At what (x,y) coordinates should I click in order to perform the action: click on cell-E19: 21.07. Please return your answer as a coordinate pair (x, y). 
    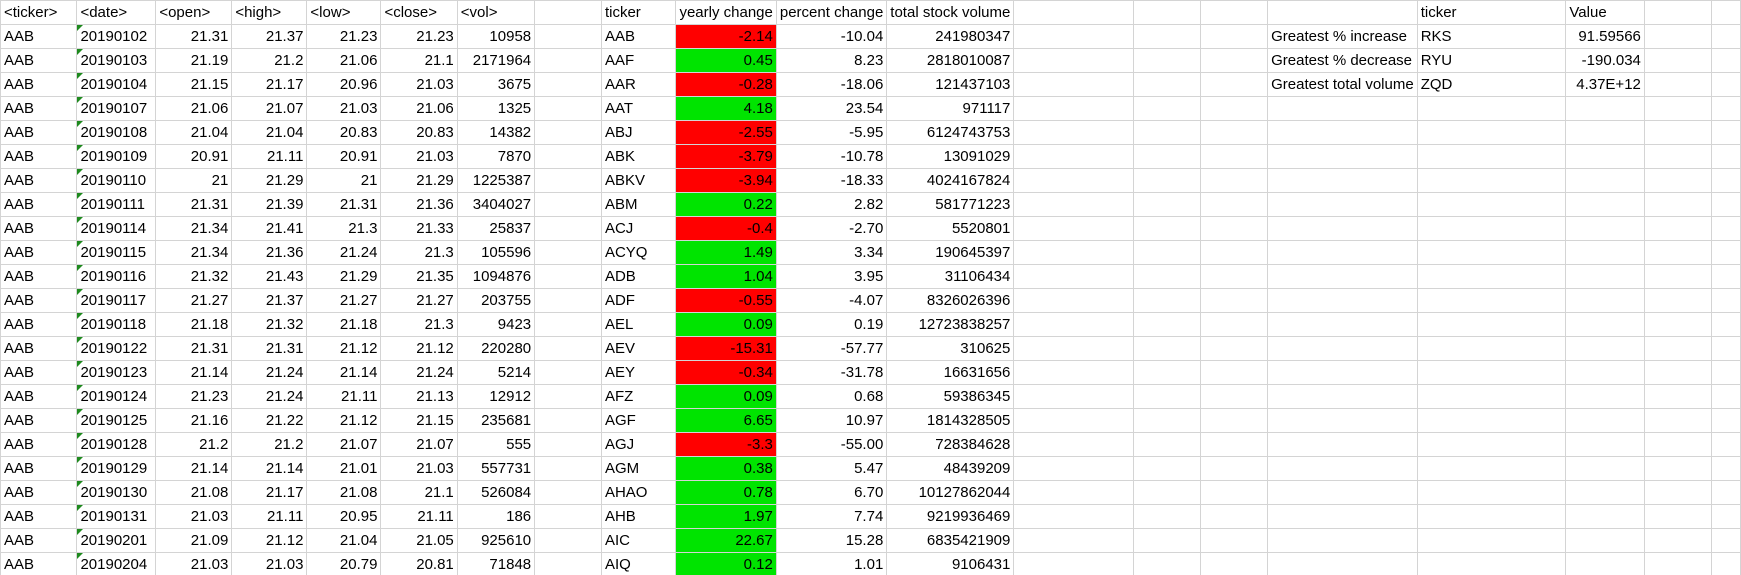
    Looking at the image, I should click on (344, 444).